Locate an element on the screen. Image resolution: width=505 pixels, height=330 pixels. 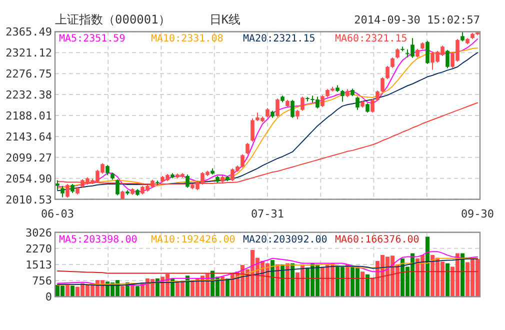
text: 2014-09-30 15:02:57 is located at coordinates (417, 20).